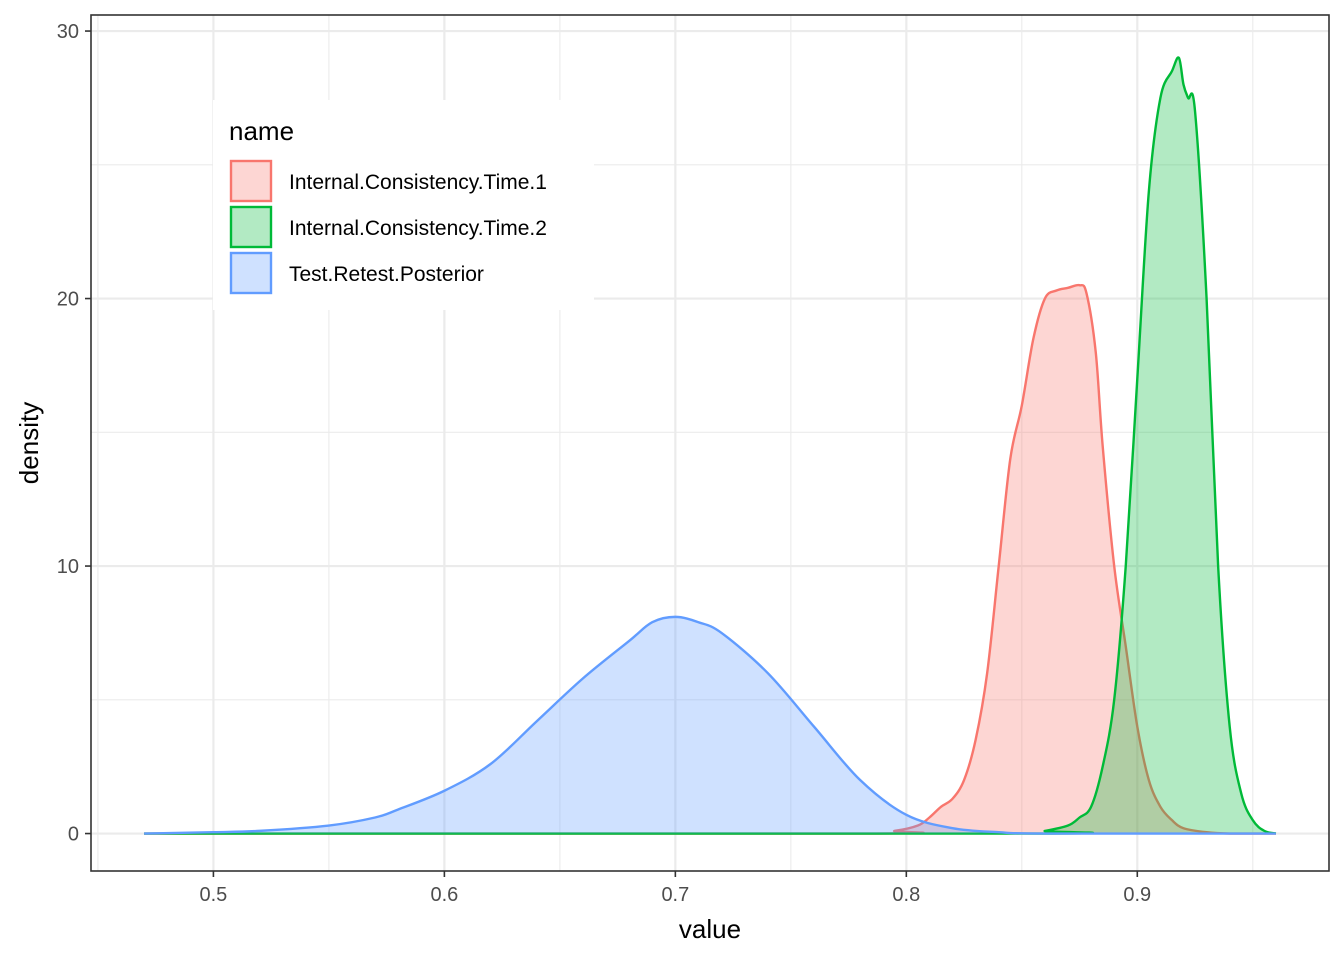 The image size is (1344, 965). Describe the element at coordinates (68, 300) in the screenshot. I see `y-tick-label: 20` at that location.